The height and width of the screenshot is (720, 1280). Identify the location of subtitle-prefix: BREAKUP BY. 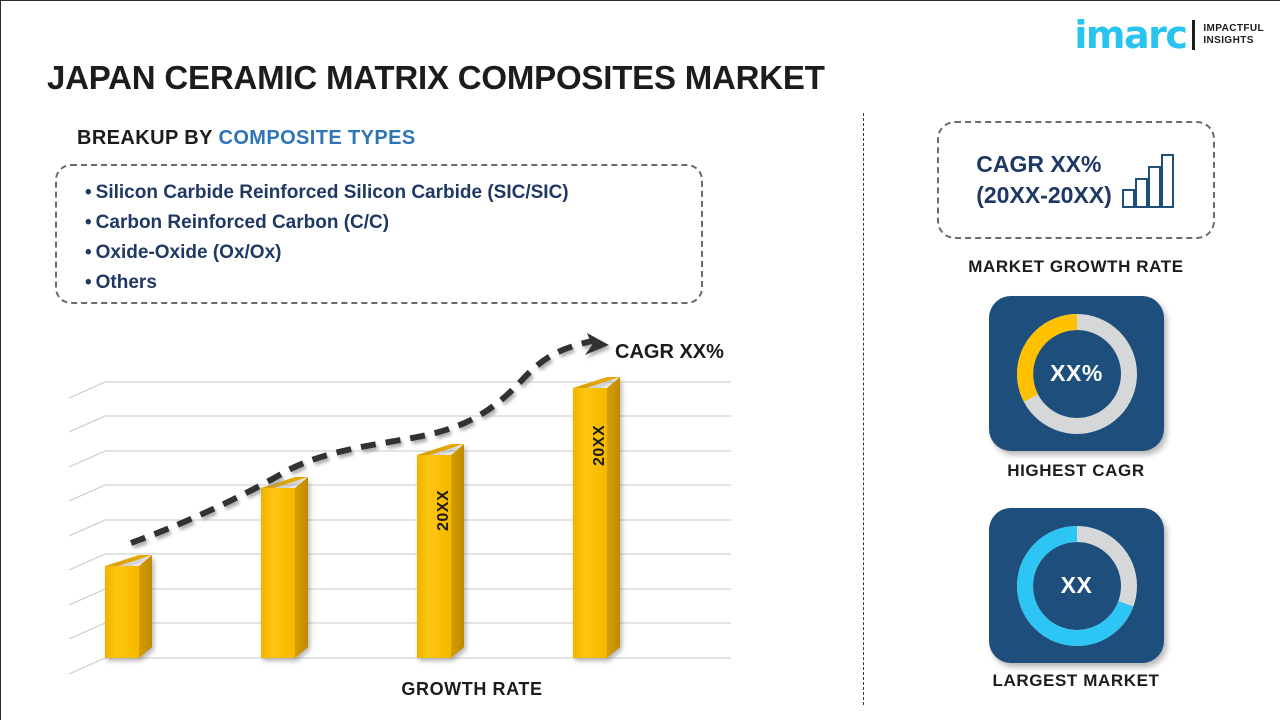
(148, 138).